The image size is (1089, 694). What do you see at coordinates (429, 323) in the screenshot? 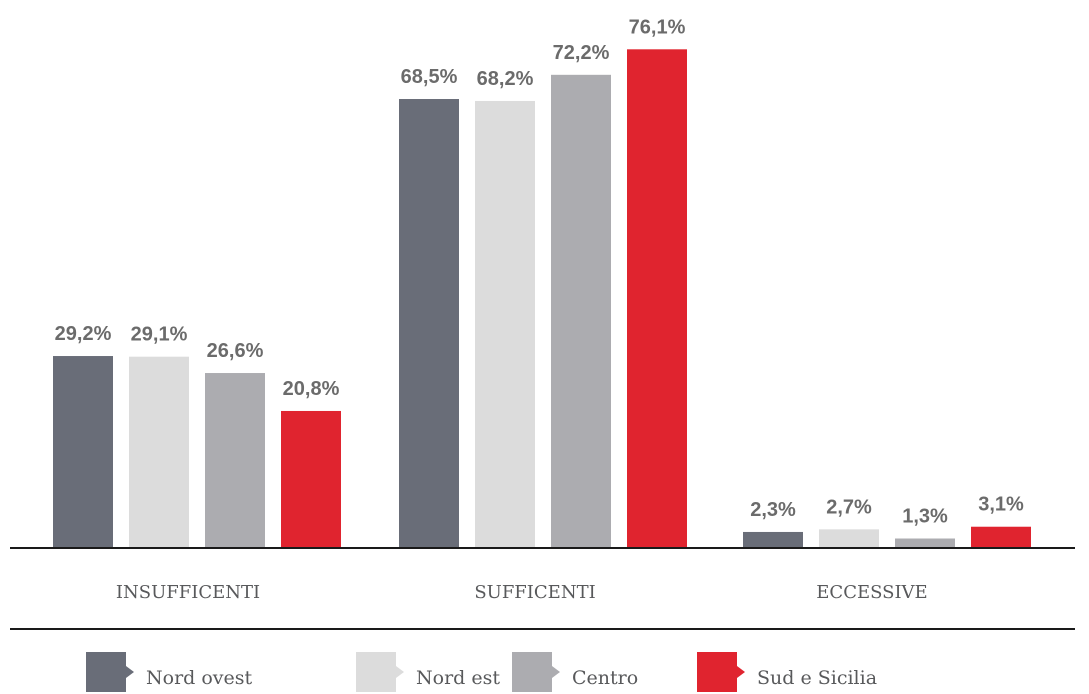
I see `bar-sufficenti-nord-ovest` at bounding box center [429, 323].